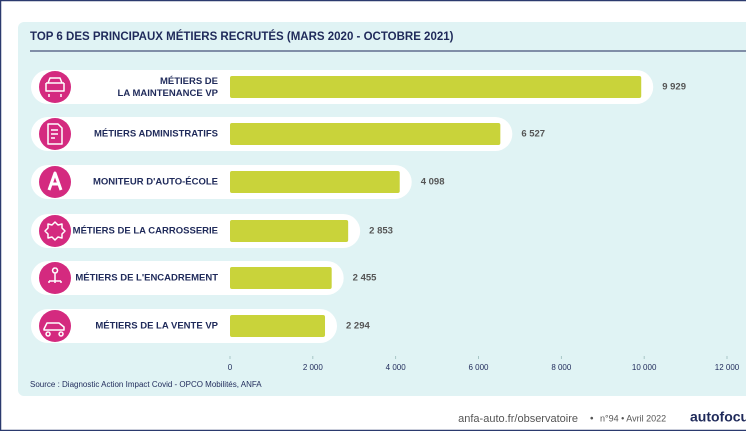 The height and width of the screenshot is (431, 746). I want to click on value-label: 6 527, so click(533, 134).